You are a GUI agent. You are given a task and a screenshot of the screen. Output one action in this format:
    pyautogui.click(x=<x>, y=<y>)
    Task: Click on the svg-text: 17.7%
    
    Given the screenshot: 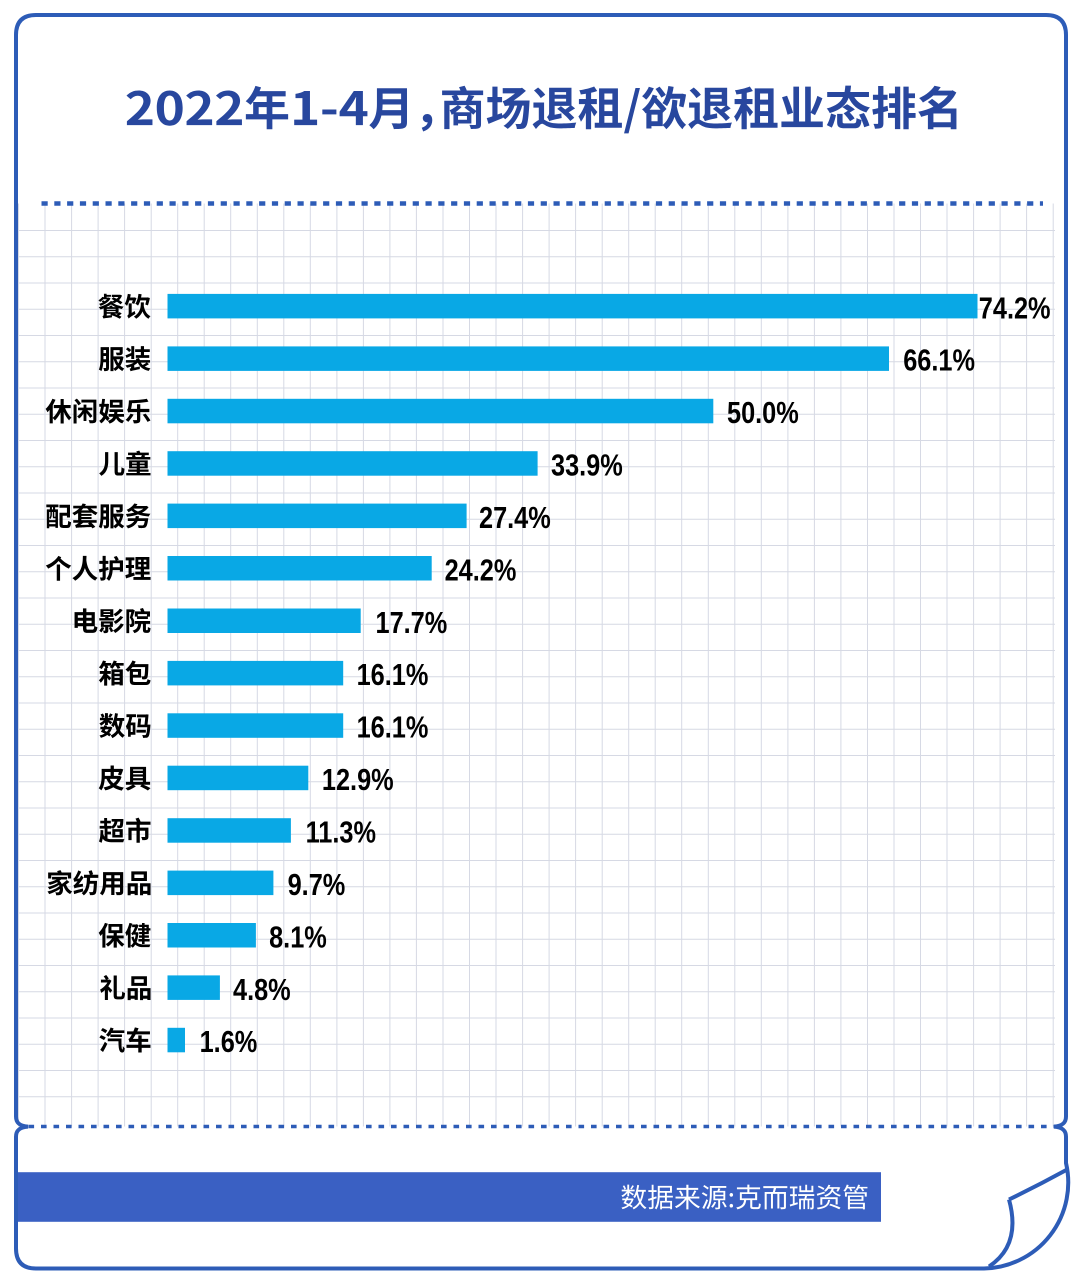 What is the action you would take?
    pyautogui.click(x=412, y=623)
    